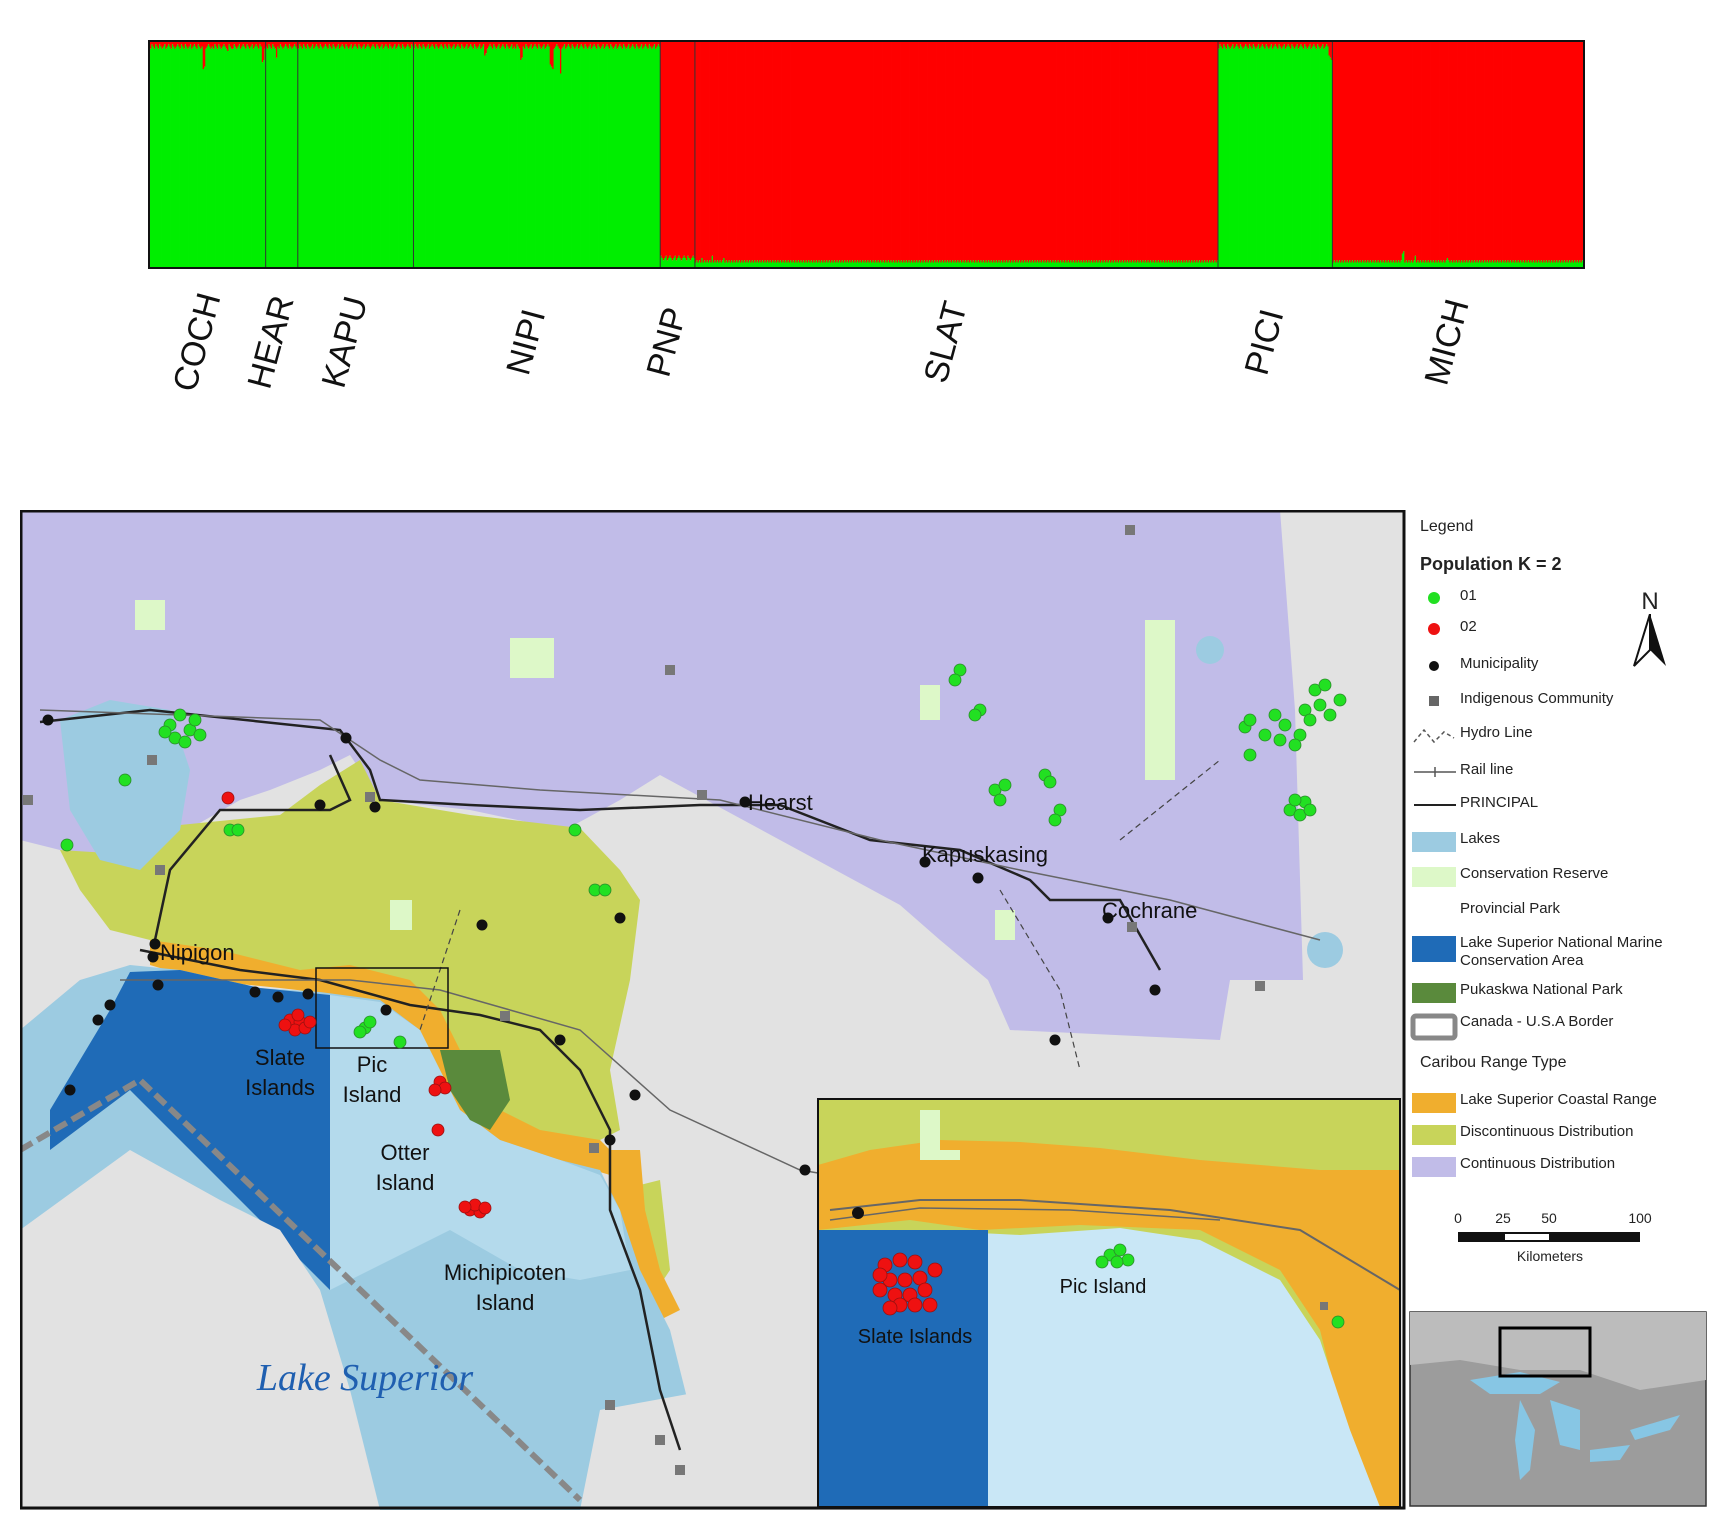 The height and width of the screenshot is (1532, 1710). Describe the element at coordinates (1496, 732) in the screenshot. I see `legend-label: Hydro Line` at that location.